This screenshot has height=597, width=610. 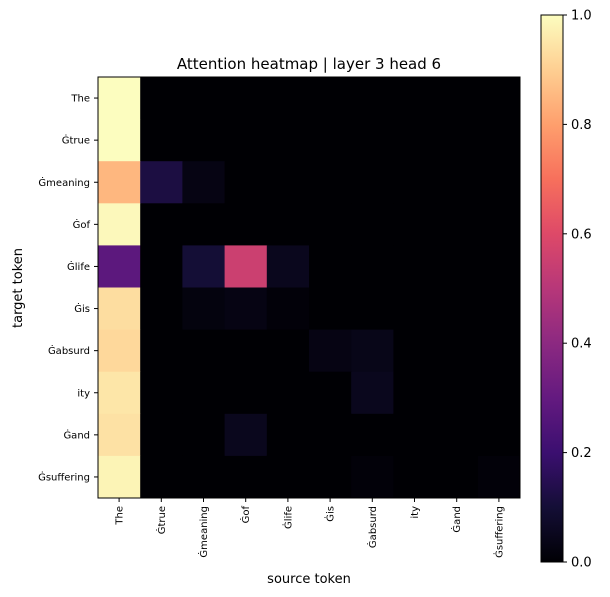 I want to click on x-tick-label: Ġlife, so click(x=287, y=517).